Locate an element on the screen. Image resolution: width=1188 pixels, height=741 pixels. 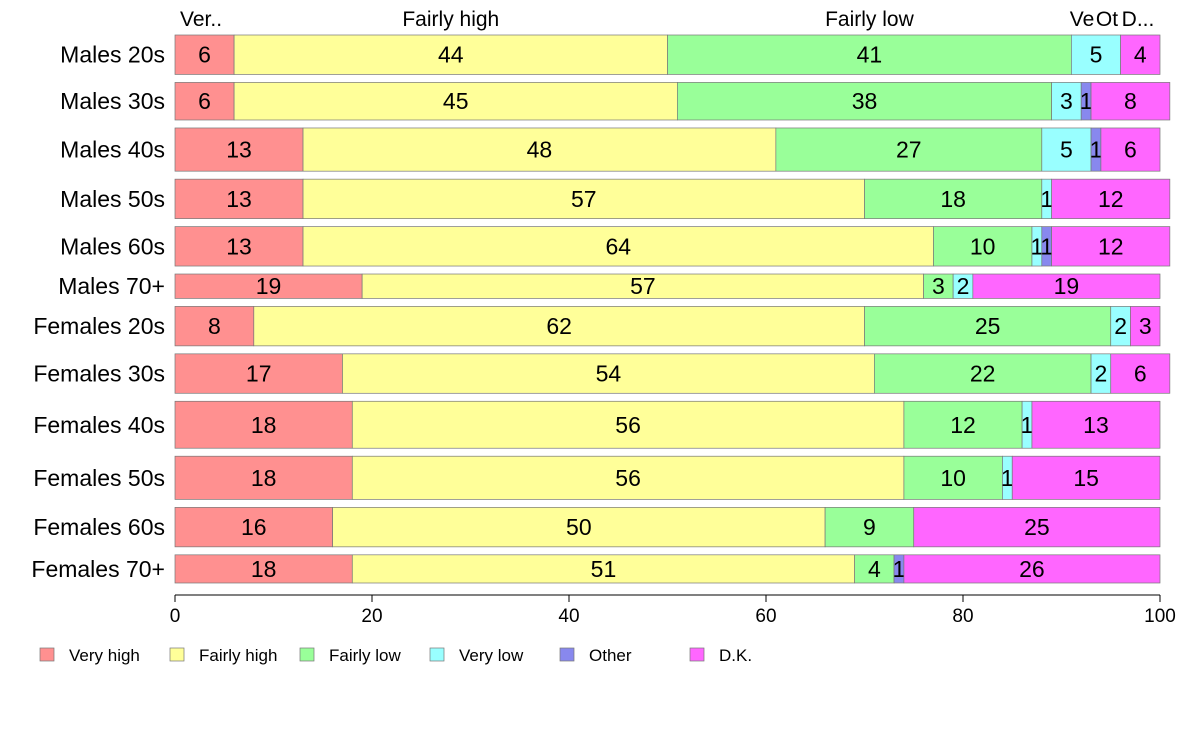
data-label: 12 is located at coordinates (963, 425).